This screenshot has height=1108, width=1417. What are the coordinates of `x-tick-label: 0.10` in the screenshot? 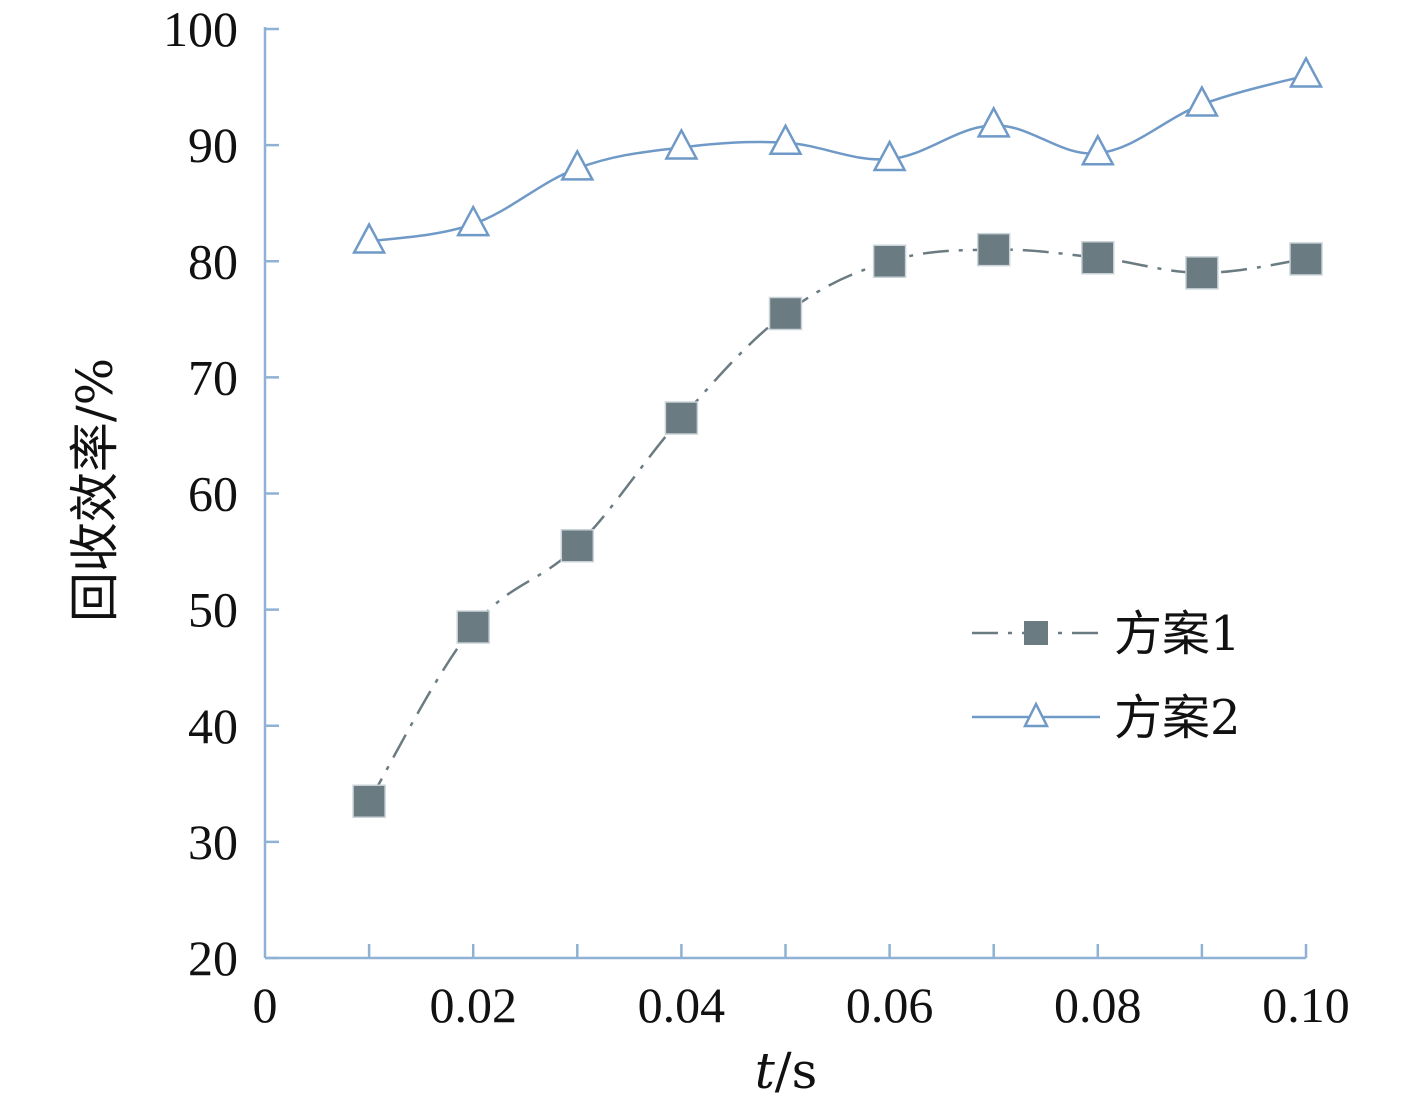 It's located at (1306, 1005).